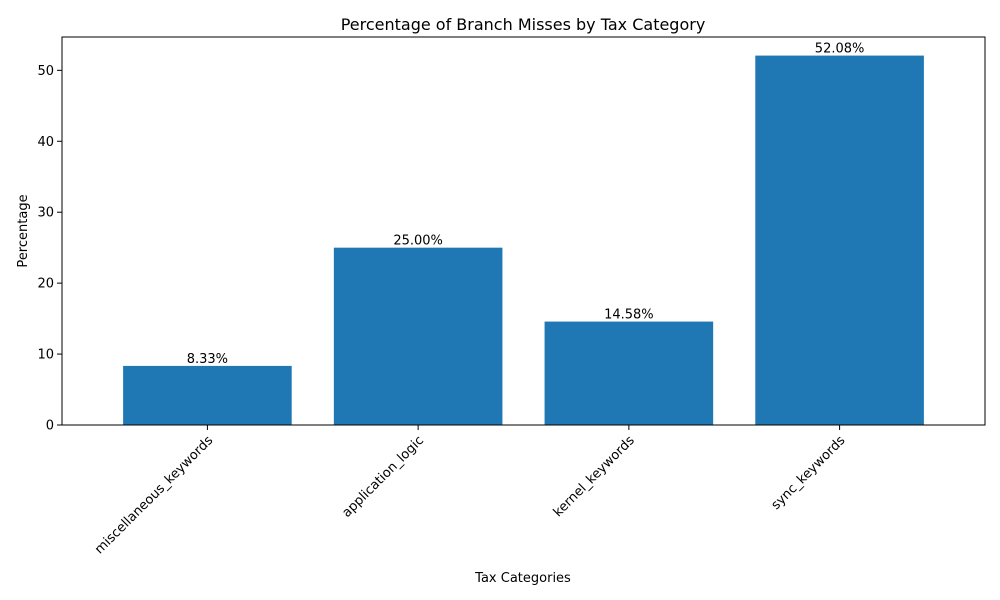 The image size is (1000, 600). What do you see at coordinates (840, 49) in the screenshot?
I see `data-label-sync_keywords: 52.08%` at bounding box center [840, 49].